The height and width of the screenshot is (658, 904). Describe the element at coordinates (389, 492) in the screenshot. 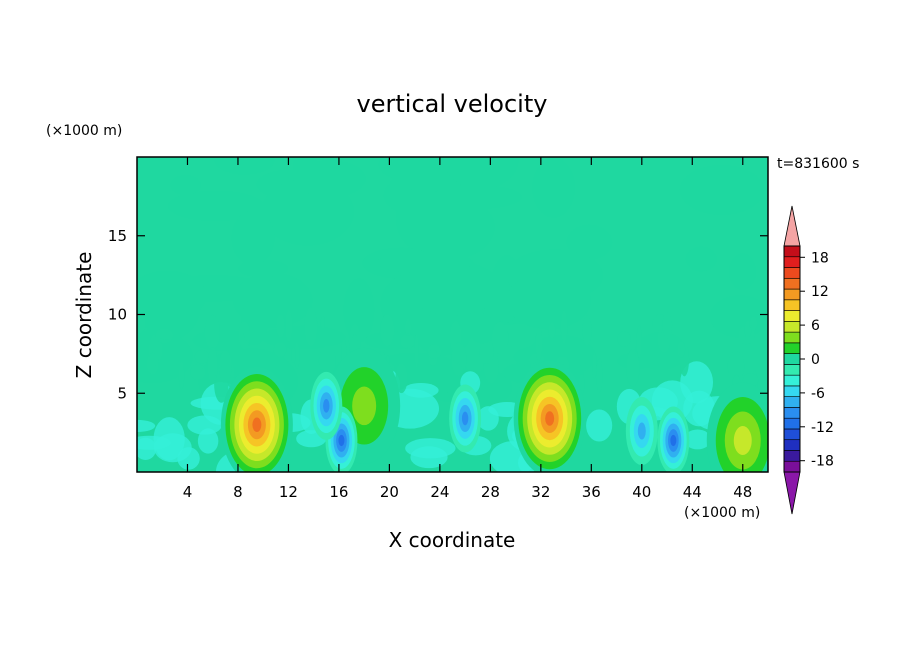

I see `x-tick-label: 20` at that location.